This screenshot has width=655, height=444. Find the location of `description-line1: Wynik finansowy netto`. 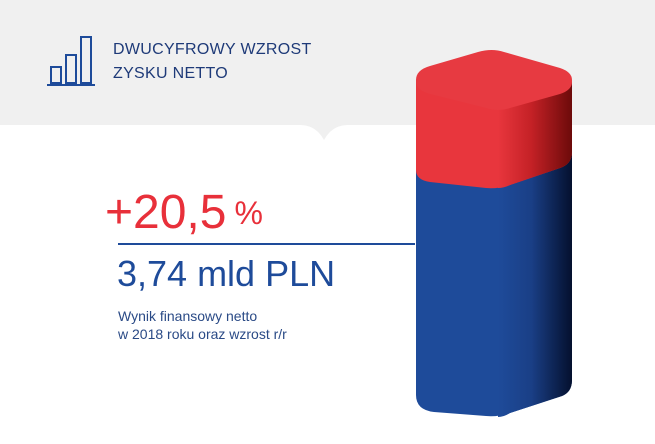

description-line1: Wynik finansowy netto is located at coordinates (188, 316).